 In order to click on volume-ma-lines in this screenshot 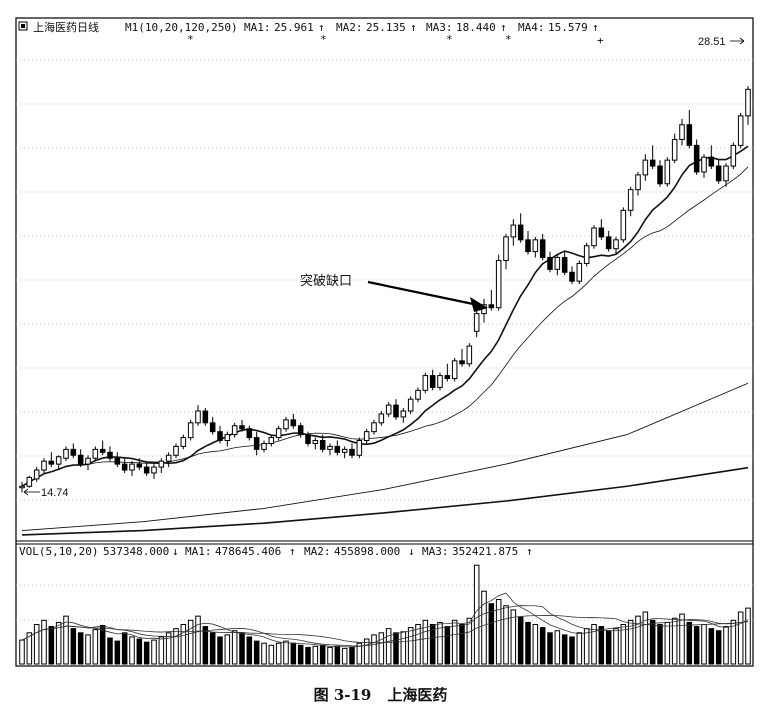, I will do `click(385, 620)`.